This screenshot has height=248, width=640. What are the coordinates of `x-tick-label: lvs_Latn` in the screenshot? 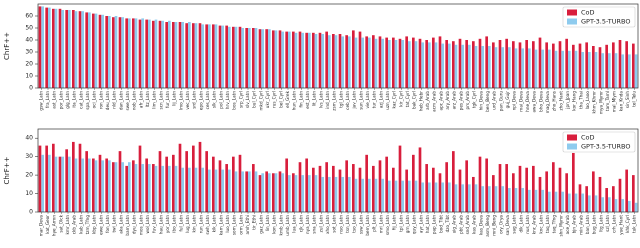 It's located at (320, 99).